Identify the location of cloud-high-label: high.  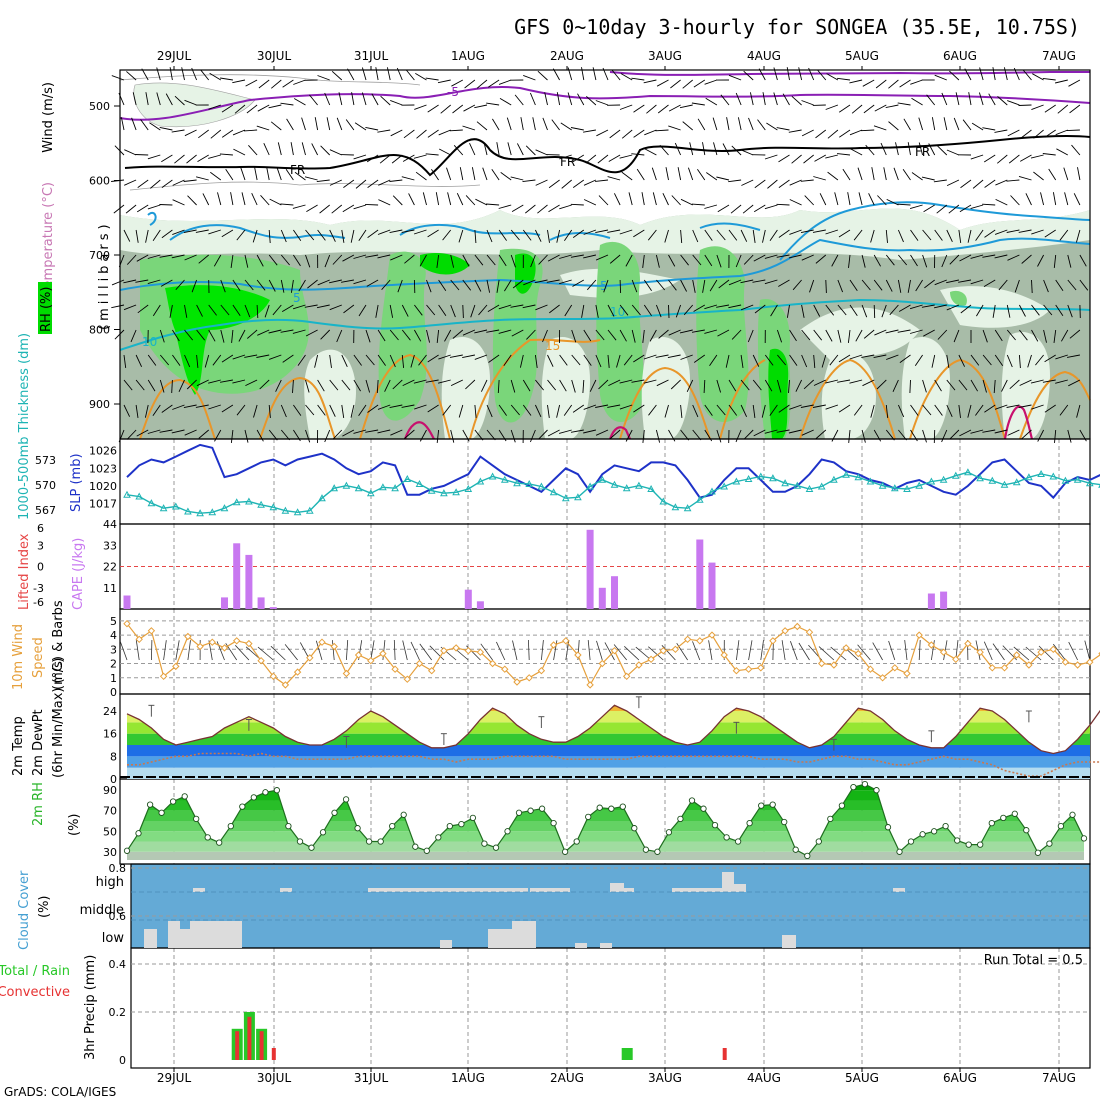
(110, 882).